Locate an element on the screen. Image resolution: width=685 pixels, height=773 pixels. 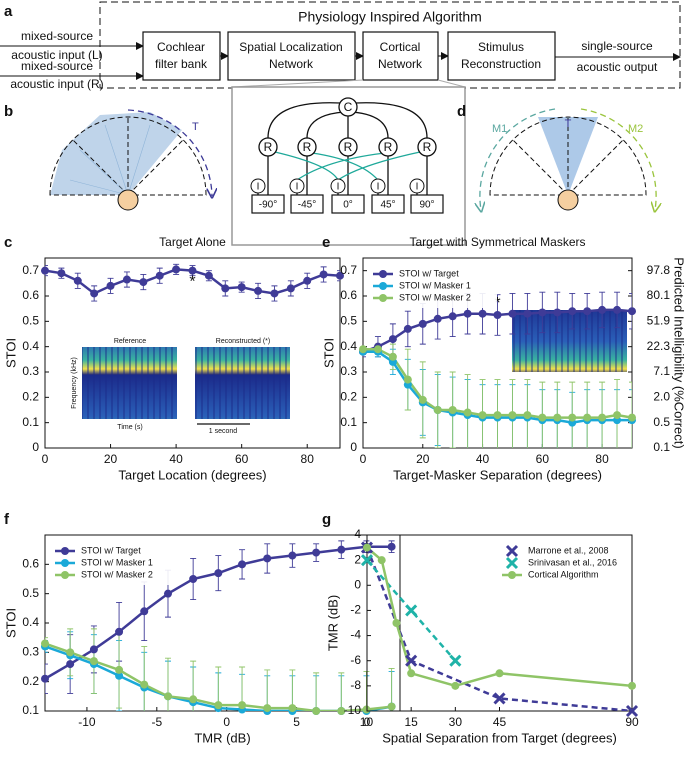
x-tick-label: 15 is located at coordinates (411, 722).